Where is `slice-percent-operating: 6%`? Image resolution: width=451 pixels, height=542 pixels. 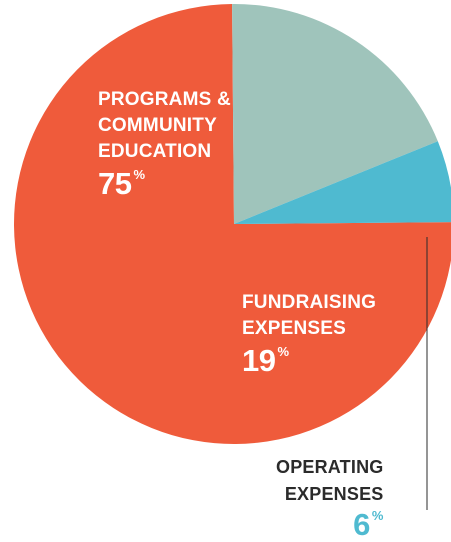
slice-percent-operating: 6% is located at coordinates (329, 525).